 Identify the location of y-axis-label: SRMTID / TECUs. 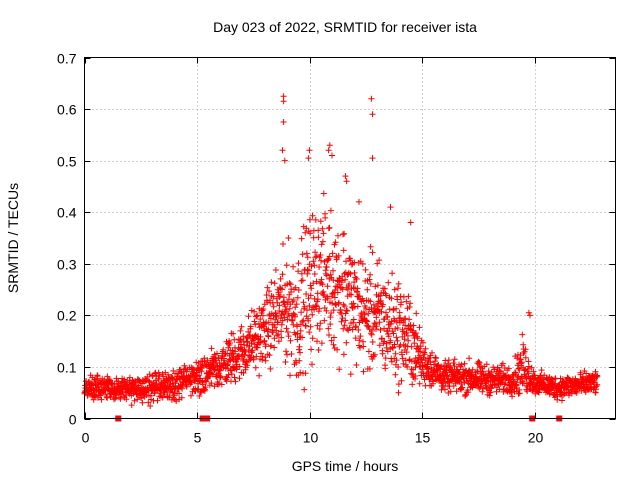
(13, 238).